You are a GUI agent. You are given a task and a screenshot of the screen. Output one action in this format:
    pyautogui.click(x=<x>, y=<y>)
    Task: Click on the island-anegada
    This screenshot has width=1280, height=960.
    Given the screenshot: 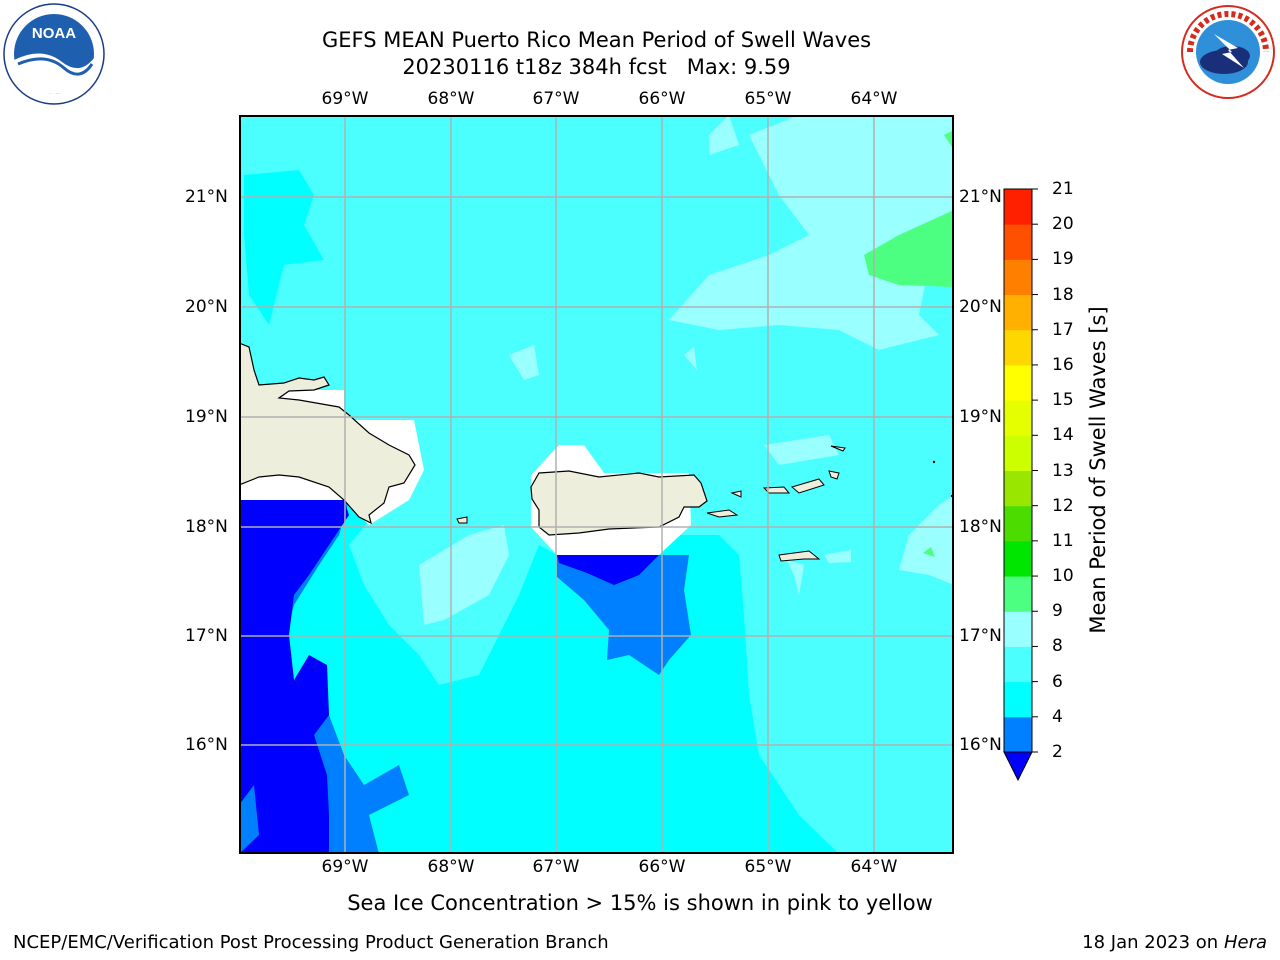 What is the action you would take?
    pyautogui.click(x=838, y=448)
    